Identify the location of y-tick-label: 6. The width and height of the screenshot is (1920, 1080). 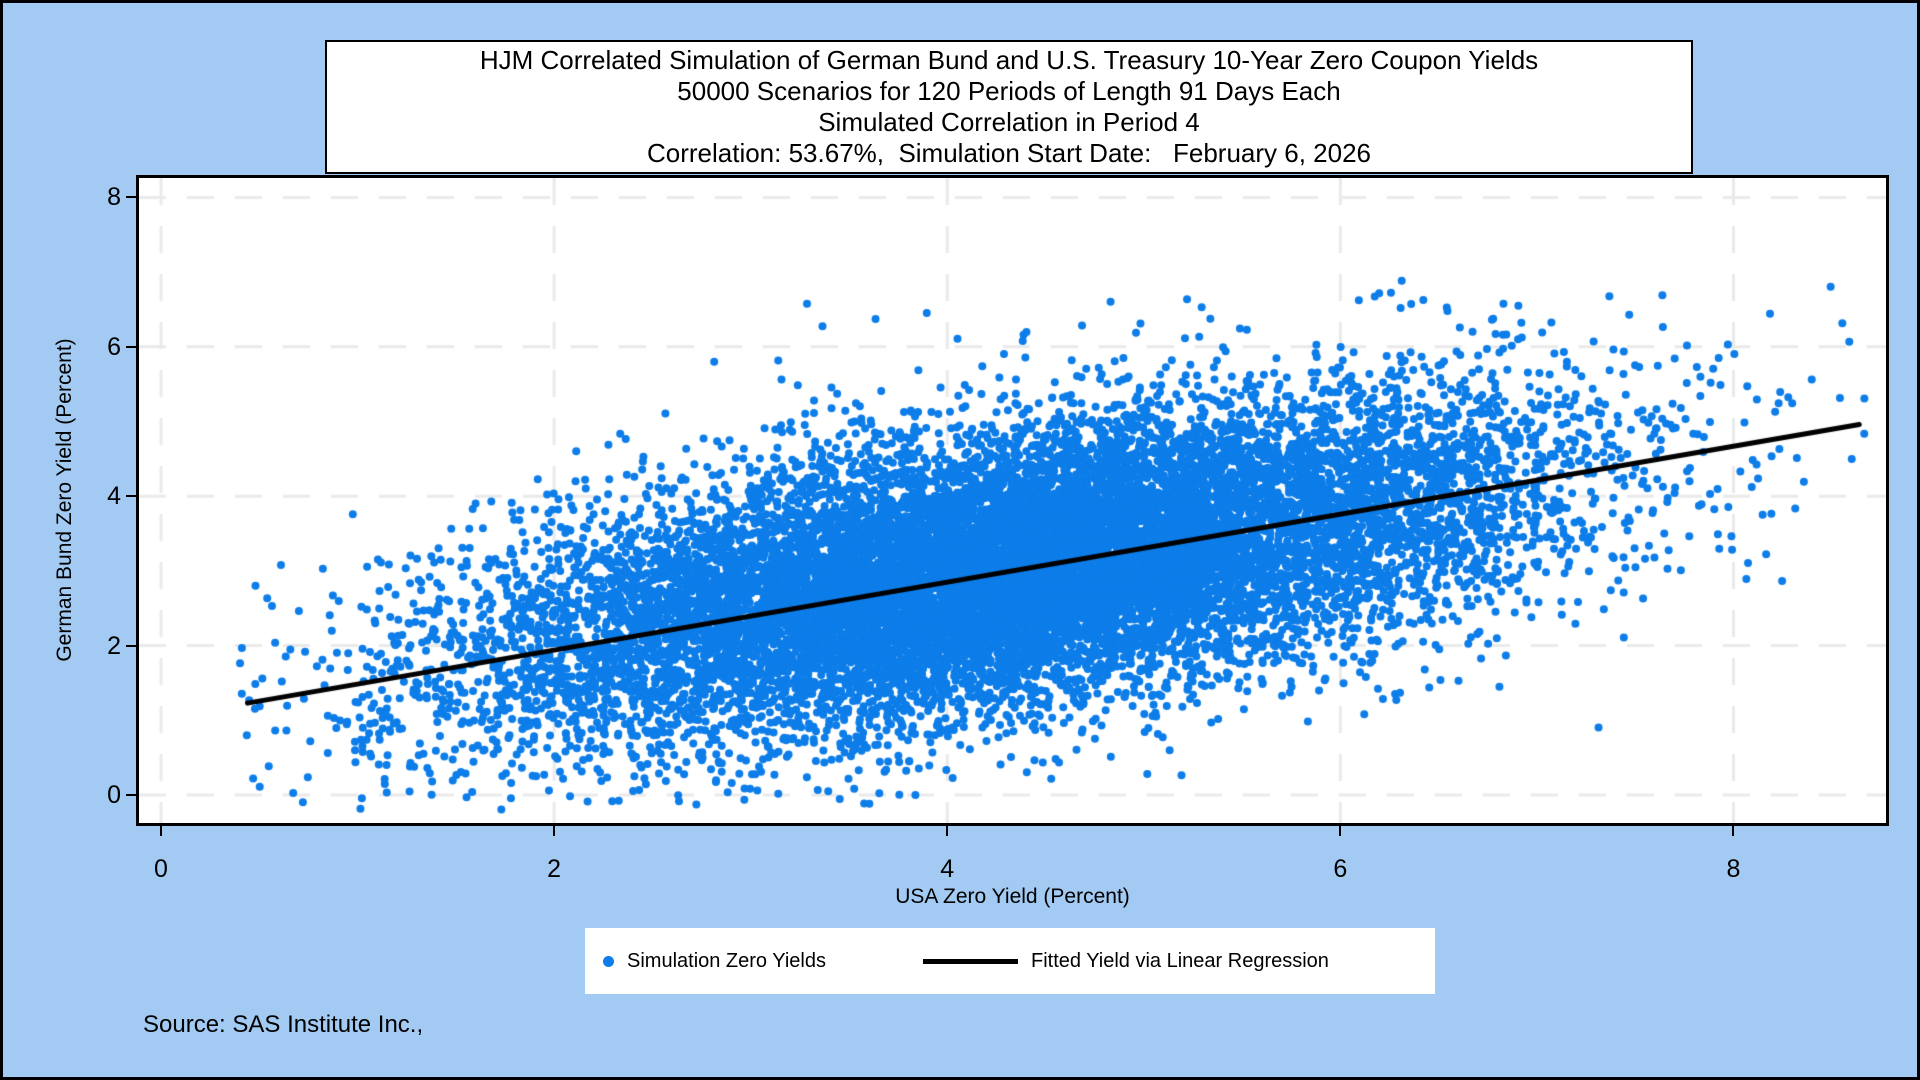
(114, 346).